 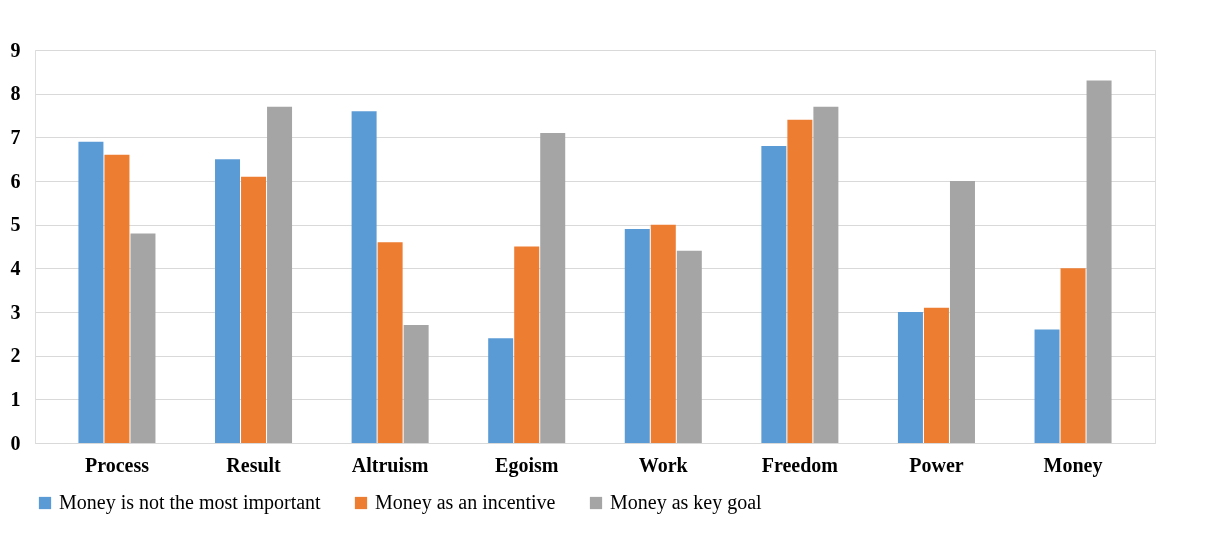 I want to click on x-tick-label: Egoism, so click(x=527, y=465).